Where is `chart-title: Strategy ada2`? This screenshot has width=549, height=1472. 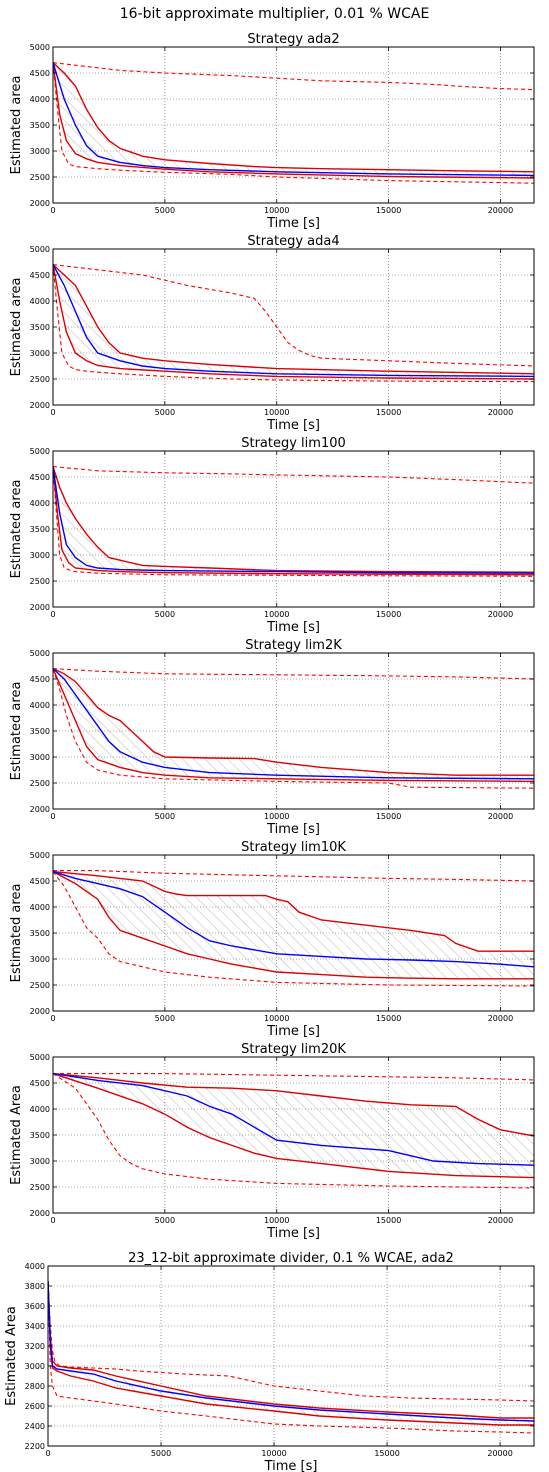 chart-title: Strategy ada2 is located at coordinates (293, 39).